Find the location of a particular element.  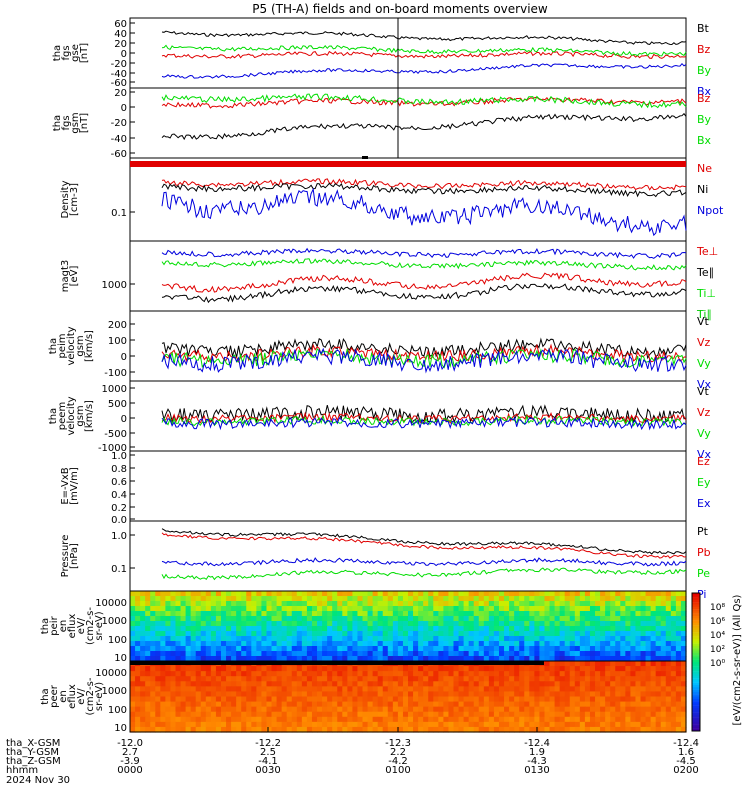

legend-label: Ne is located at coordinates (704, 168).